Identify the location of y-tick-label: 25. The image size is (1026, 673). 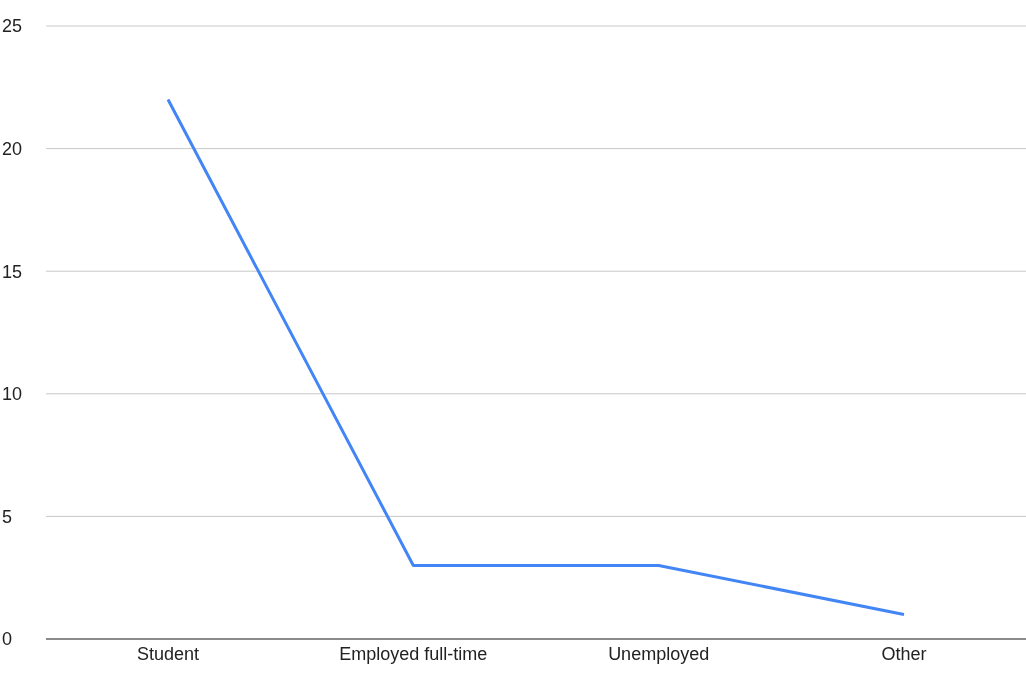
(12, 26).